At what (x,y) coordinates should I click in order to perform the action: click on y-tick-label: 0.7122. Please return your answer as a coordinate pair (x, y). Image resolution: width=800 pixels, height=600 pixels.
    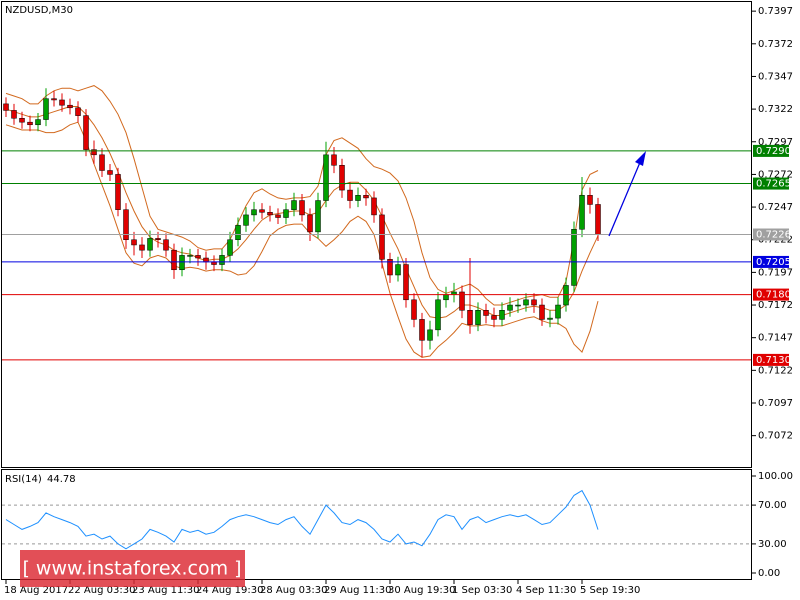
    Looking at the image, I should click on (775, 370).